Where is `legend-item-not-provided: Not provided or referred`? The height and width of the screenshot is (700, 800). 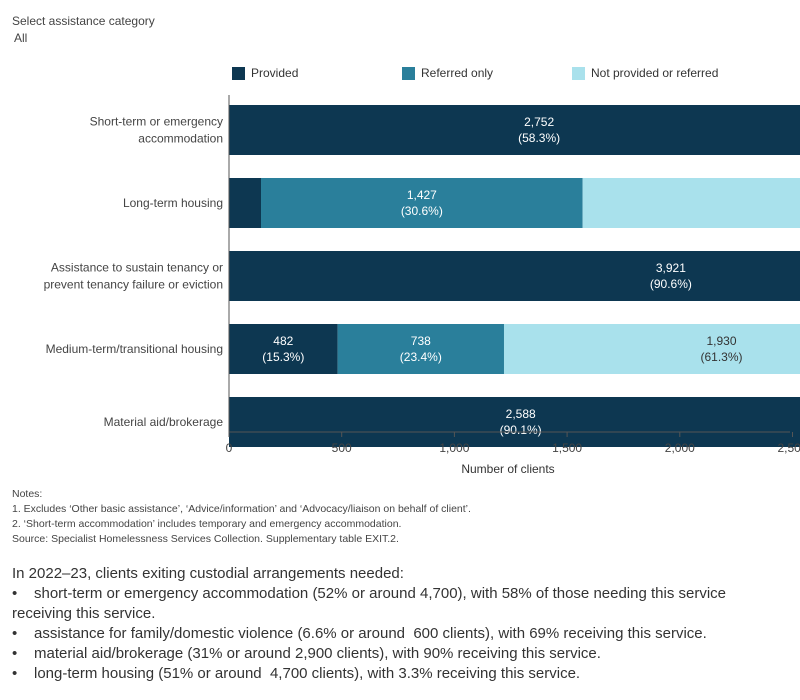
legend-item-not-provided: Not provided or referred is located at coordinates (645, 73).